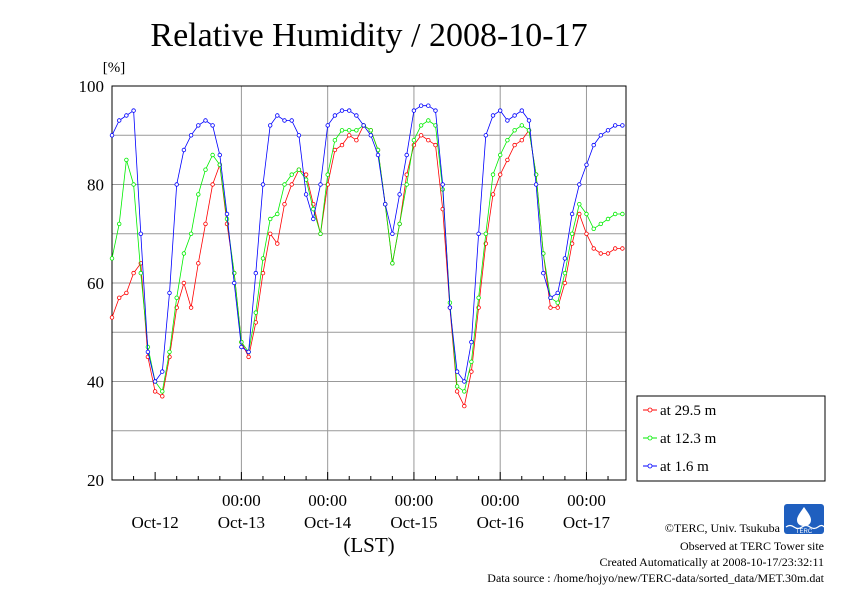  I want to click on terc-logo: TERC, so click(804, 519).